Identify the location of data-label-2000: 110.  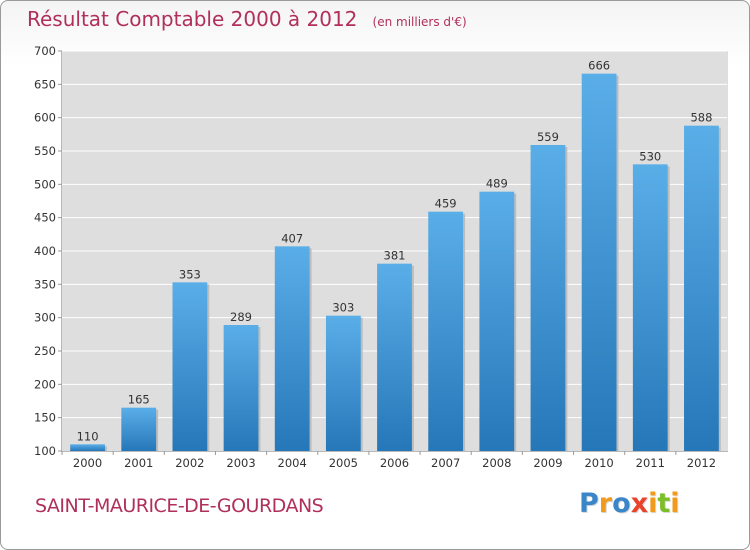
(88, 436).